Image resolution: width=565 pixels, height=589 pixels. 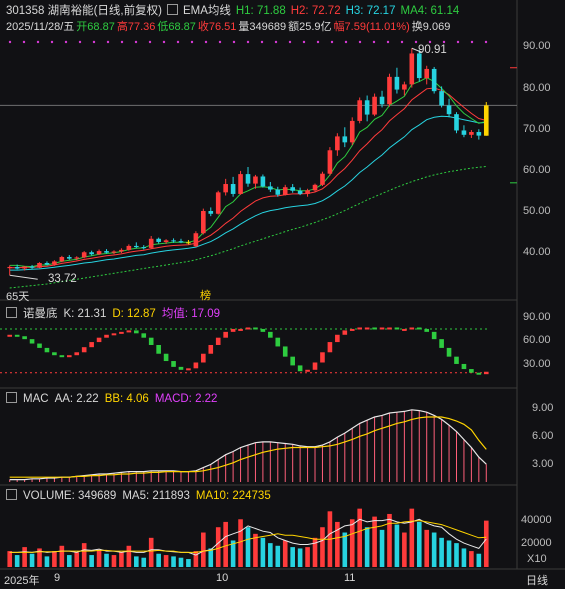 What do you see at coordinates (536, 543) in the screenshot?
I see `volume-tick: 20000` at bounding box center [536, 543].